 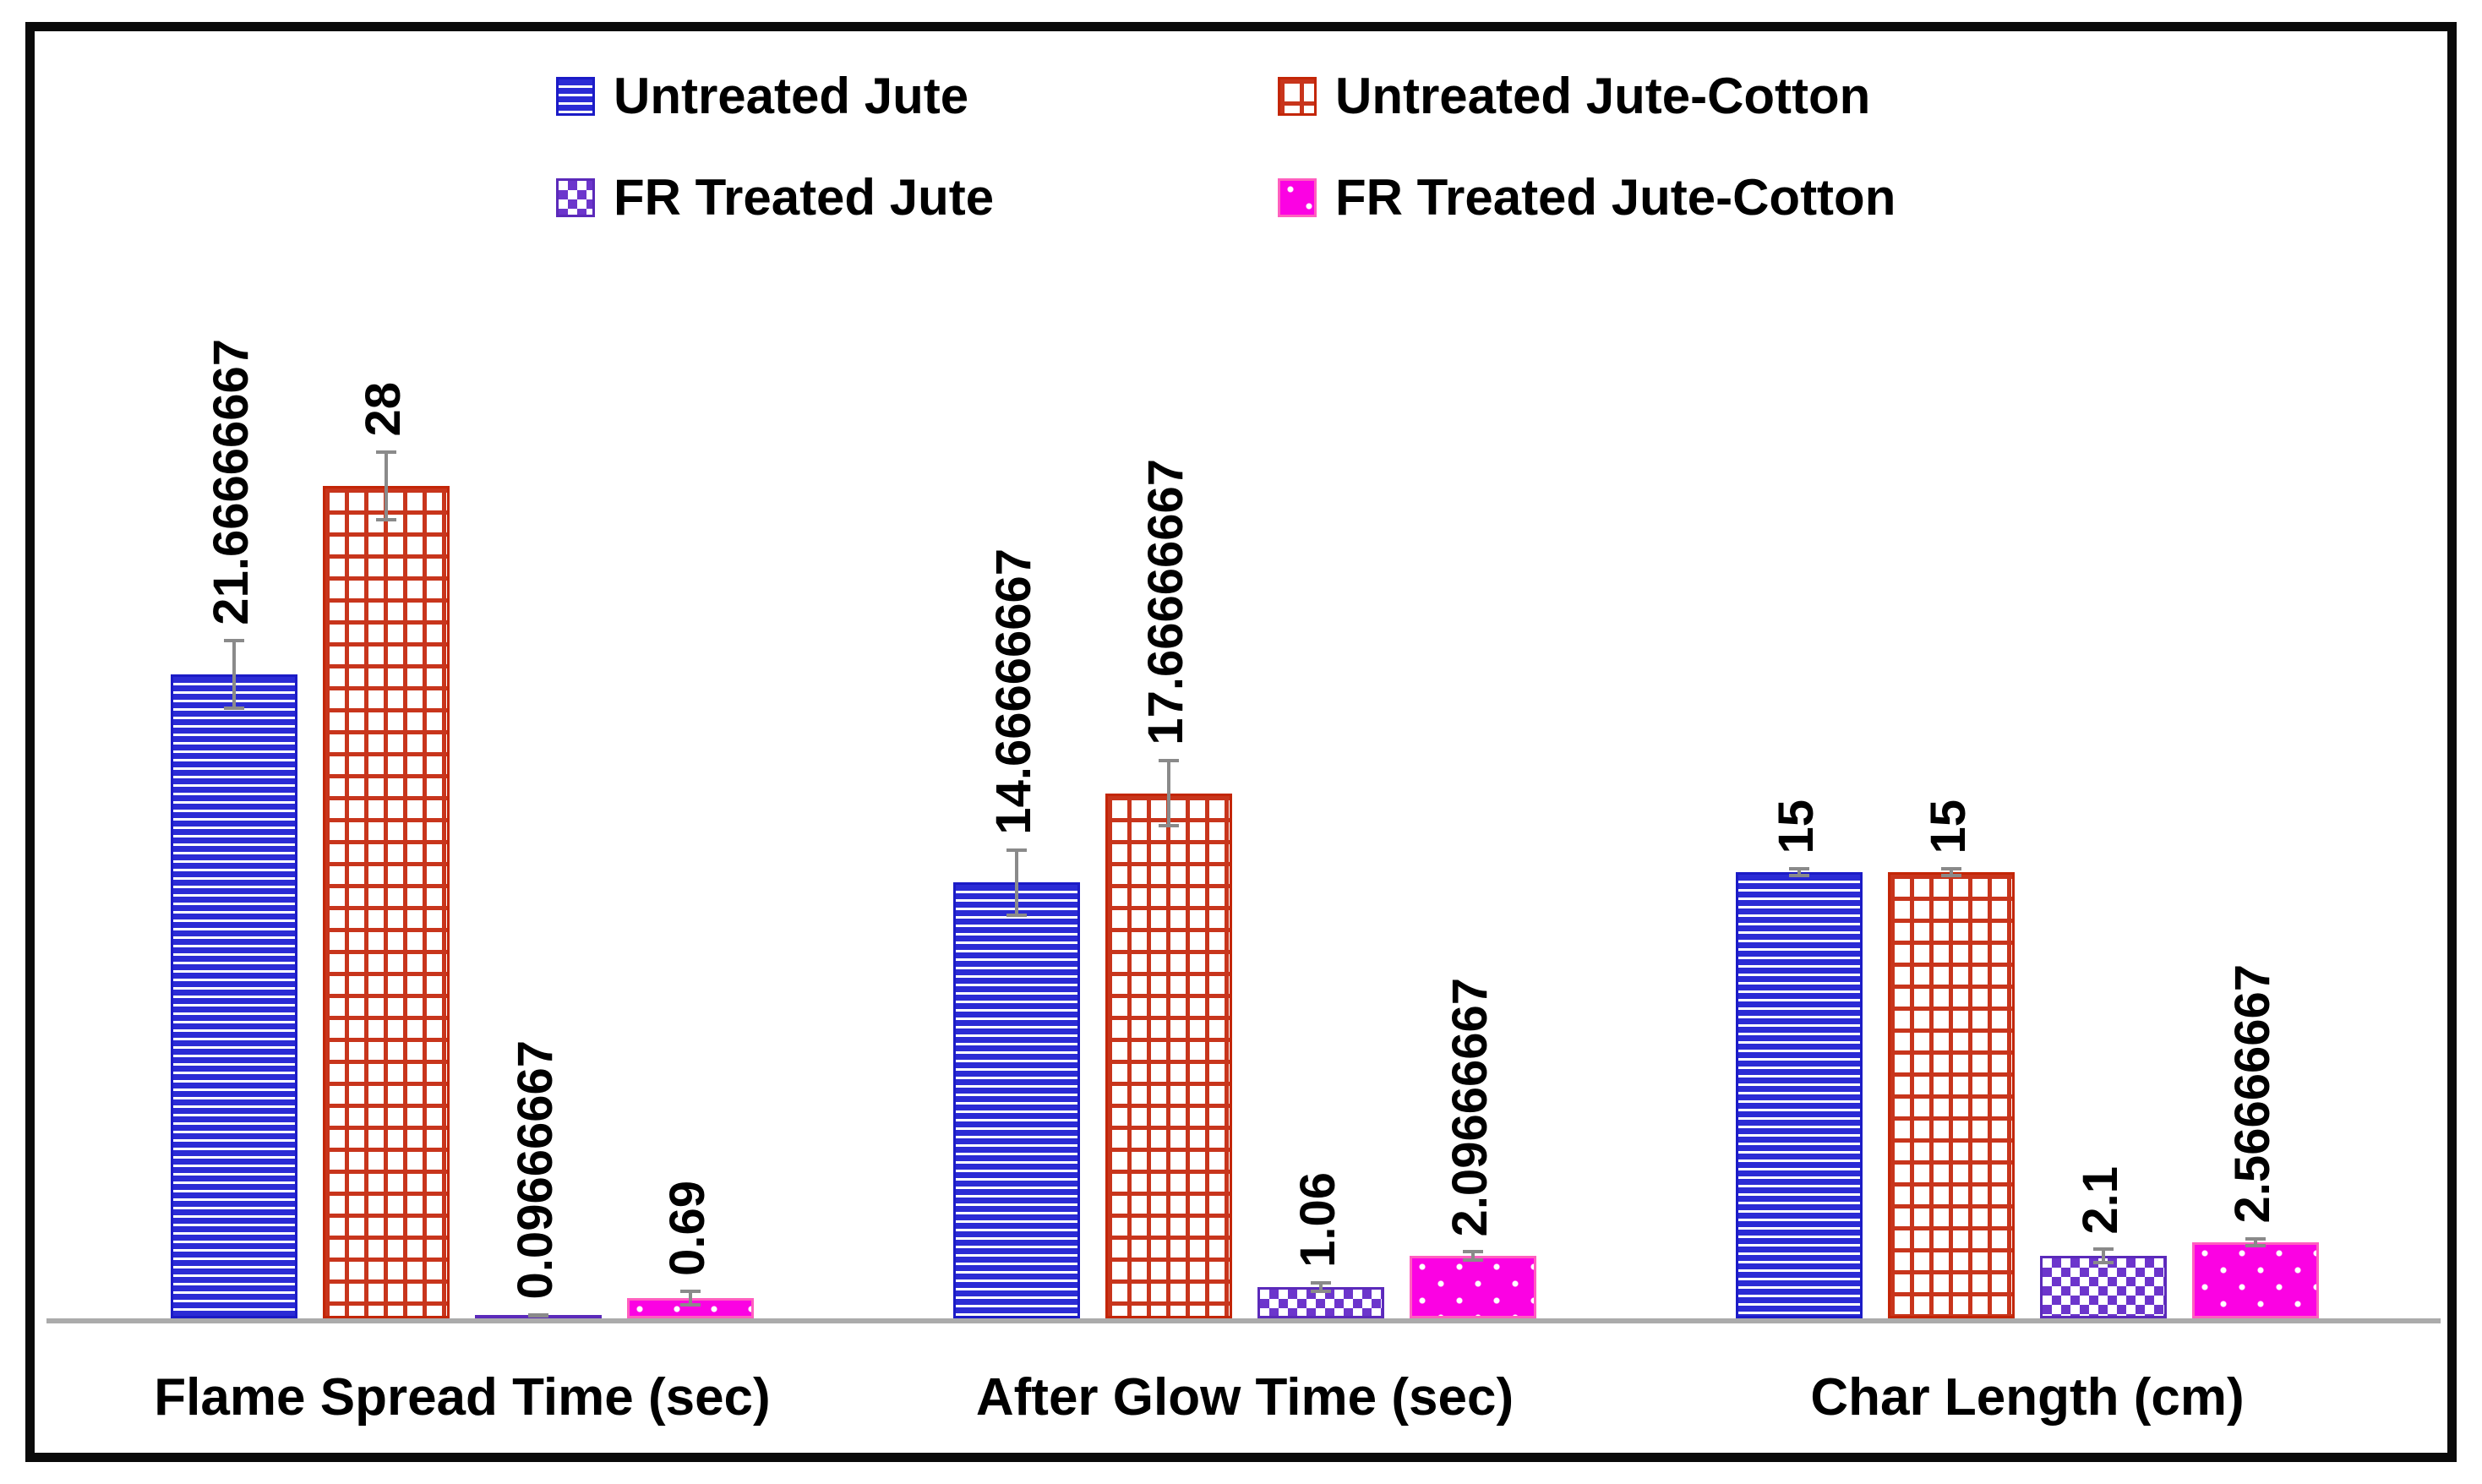 What do you see at coordinates (575, 97) in the screenshot?
I see `legend-swatch-untreated-jute` at bounding box center [575, 97].